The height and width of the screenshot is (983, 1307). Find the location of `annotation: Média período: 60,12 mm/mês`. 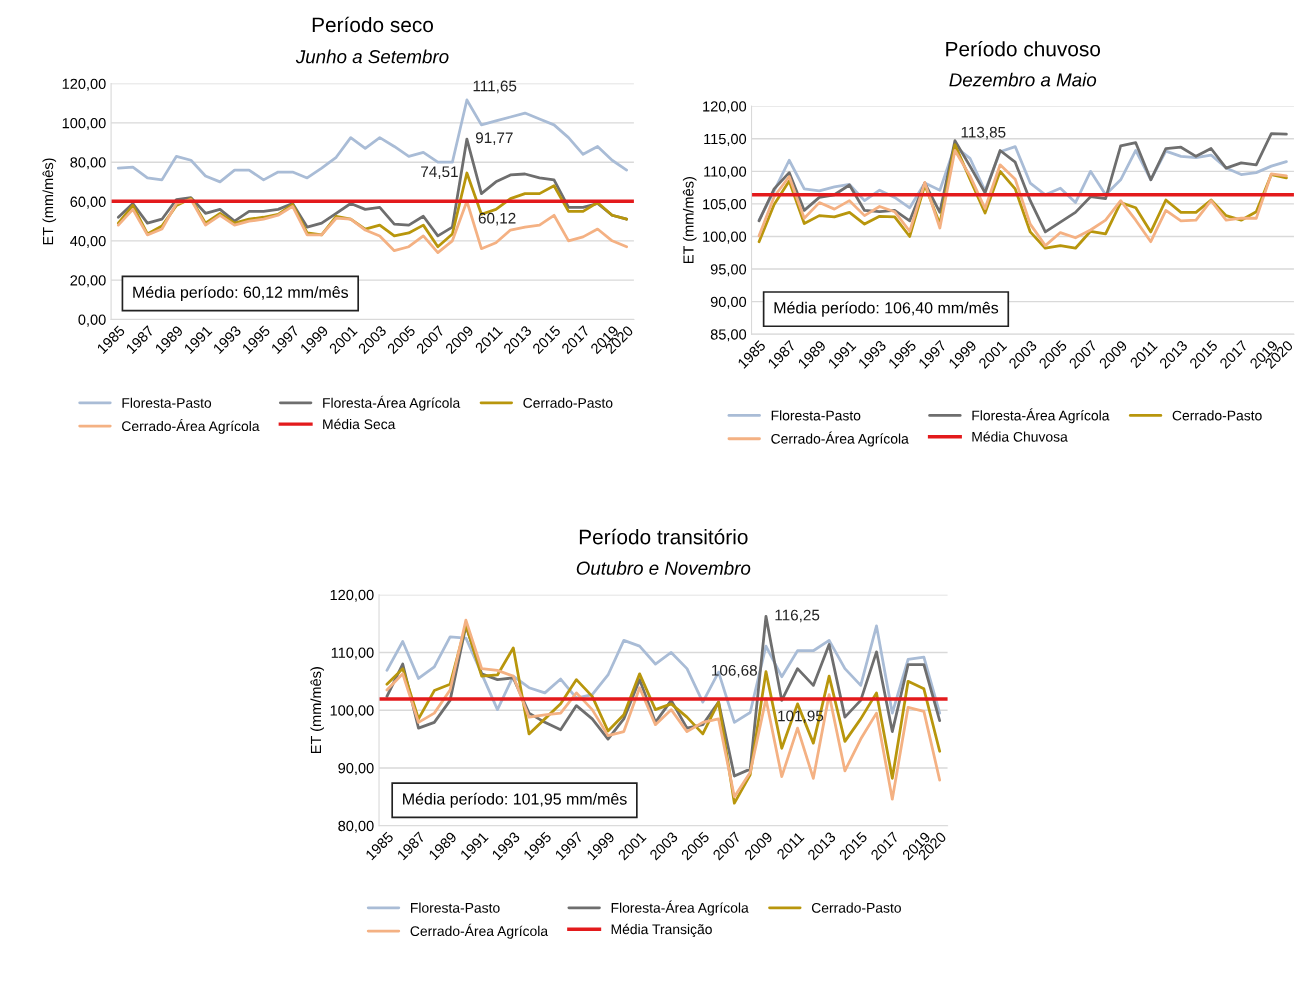

annotation: Média período: 60,12 mm/mês is located at coordinates (241, 293).